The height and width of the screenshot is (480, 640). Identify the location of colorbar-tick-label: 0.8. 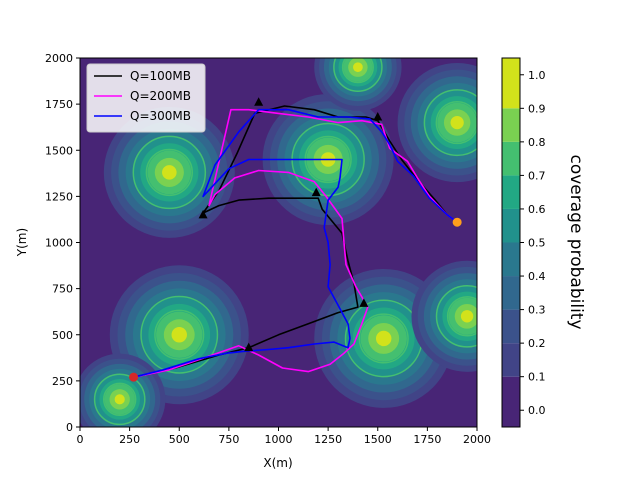
(537, 142).